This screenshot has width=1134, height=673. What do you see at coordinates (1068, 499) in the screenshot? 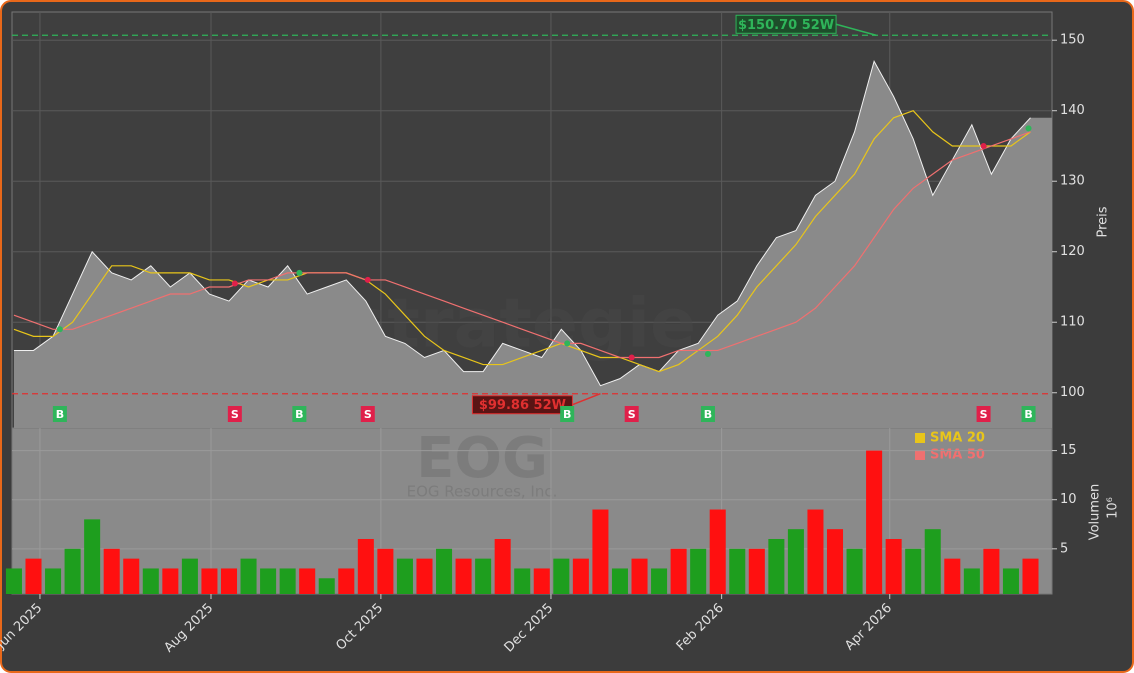
I see `y-tick-label: 10` at bounding box center [1068, 499].